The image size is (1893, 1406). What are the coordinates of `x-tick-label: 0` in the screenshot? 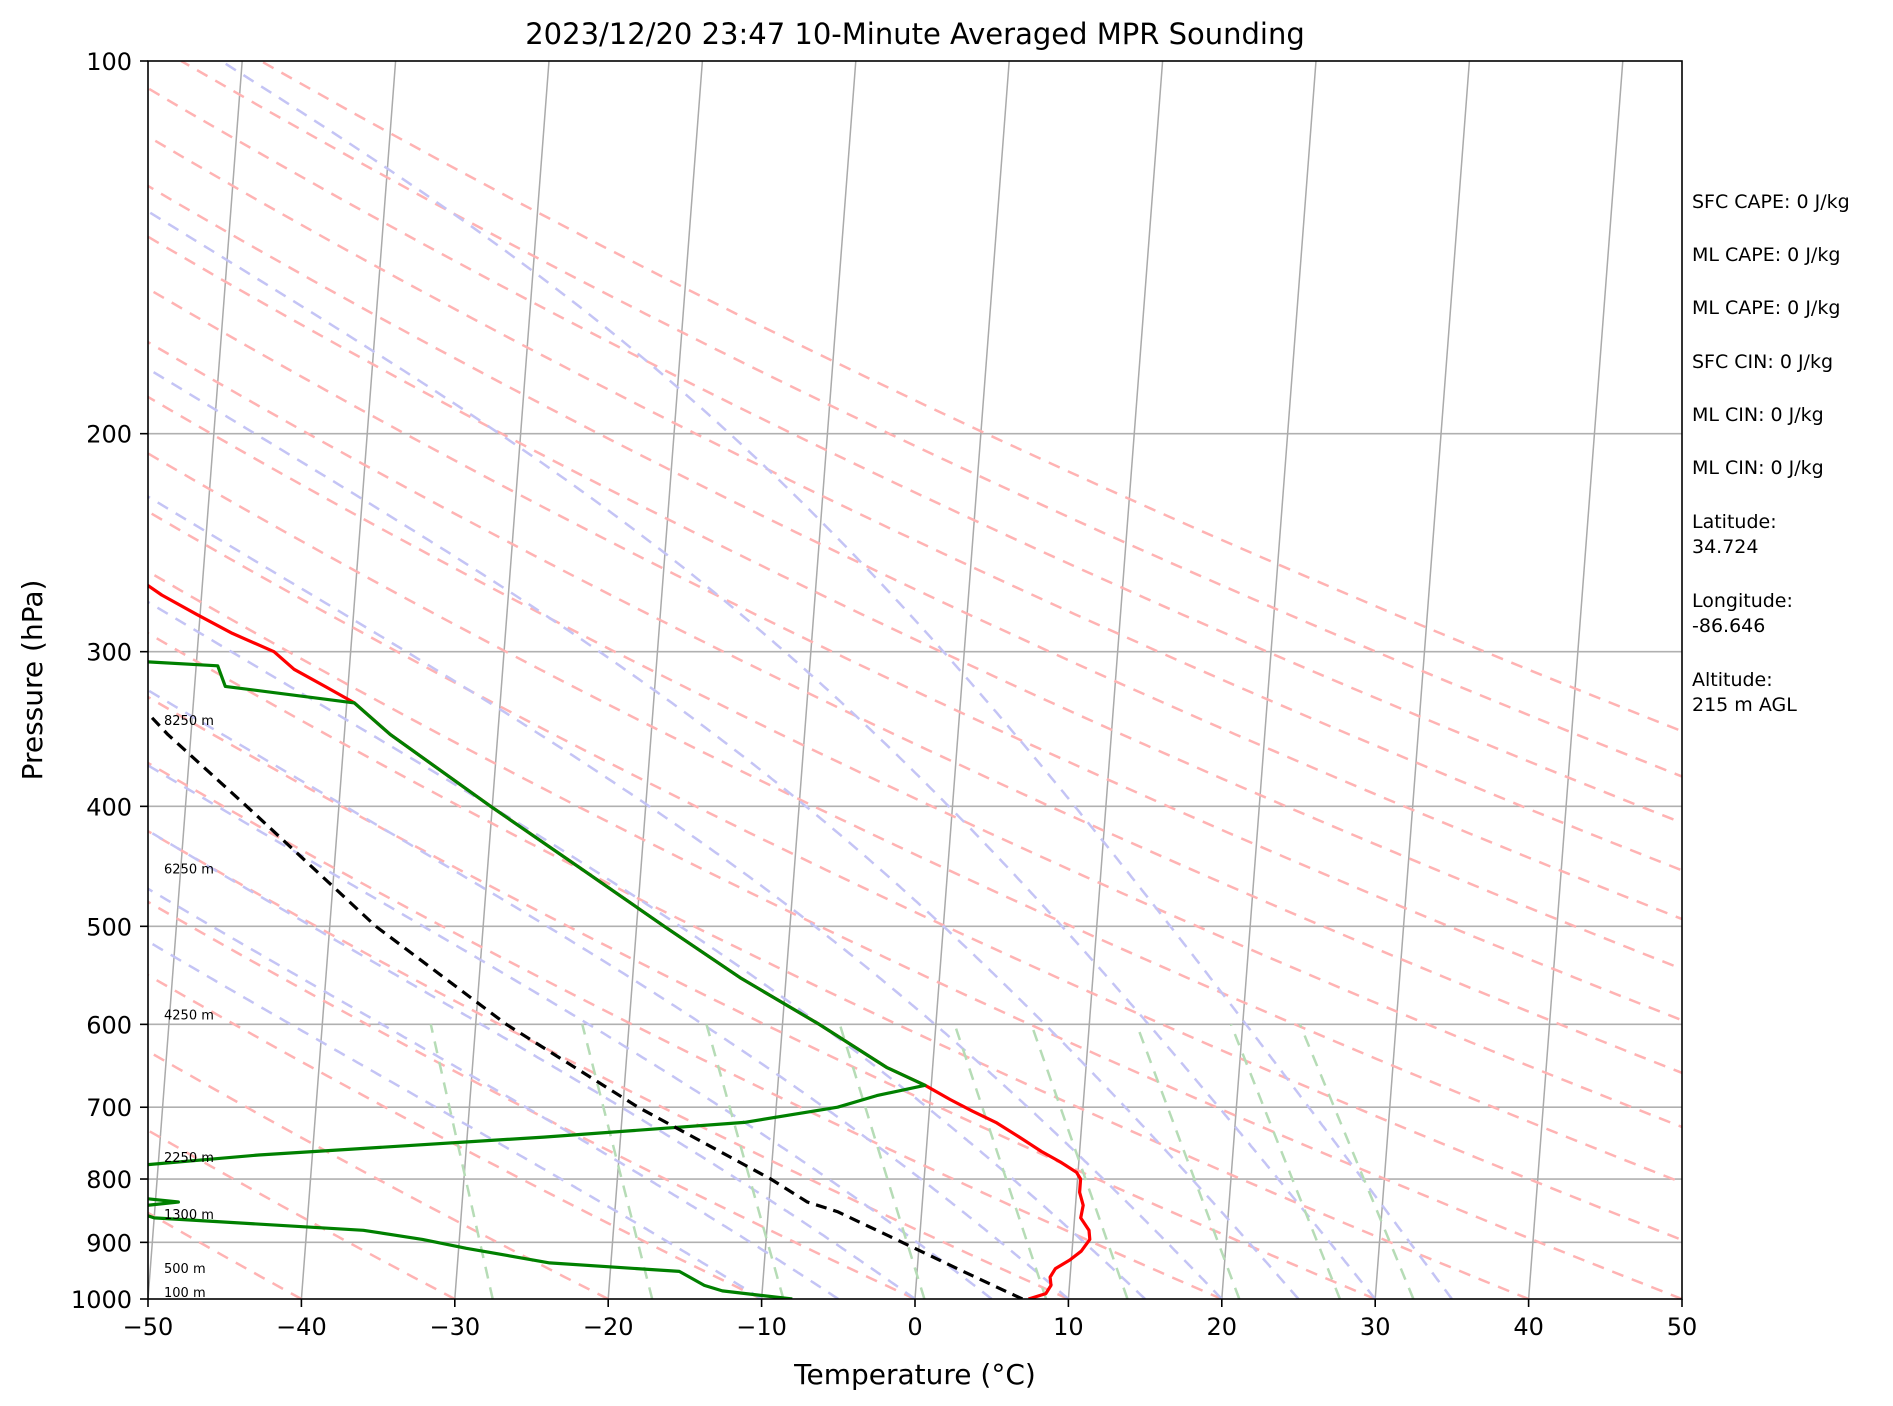 It's located at (914, 1327).